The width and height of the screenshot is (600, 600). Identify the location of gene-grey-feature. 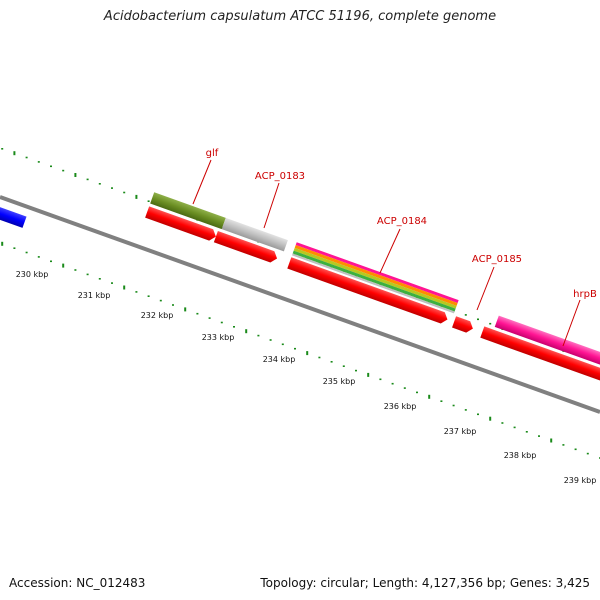
(254, 234).